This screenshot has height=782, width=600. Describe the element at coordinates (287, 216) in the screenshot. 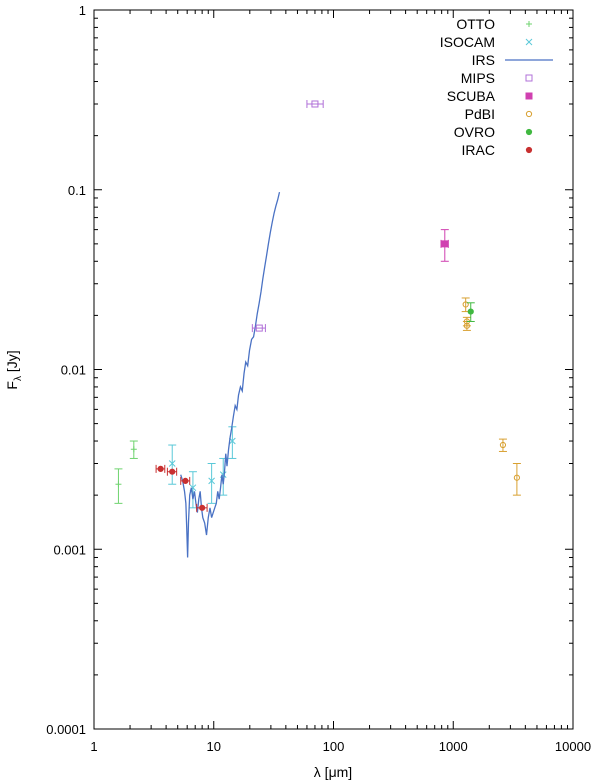

I see `series-mips` at that location.